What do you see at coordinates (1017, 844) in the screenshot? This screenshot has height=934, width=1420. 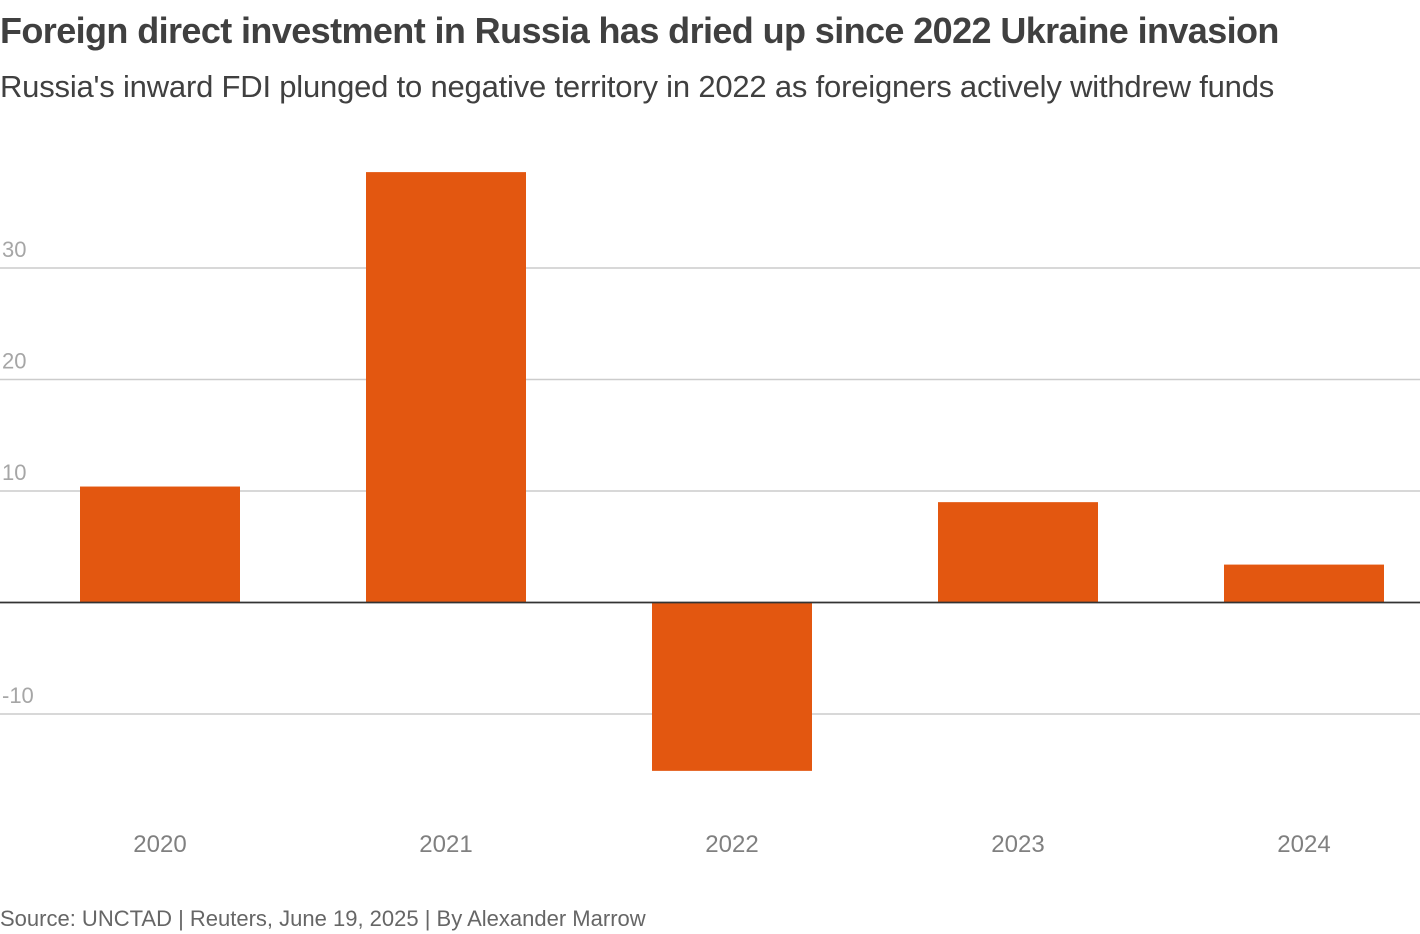 I see `x-tick-label: 2023` at bounding box center [1017, 844].